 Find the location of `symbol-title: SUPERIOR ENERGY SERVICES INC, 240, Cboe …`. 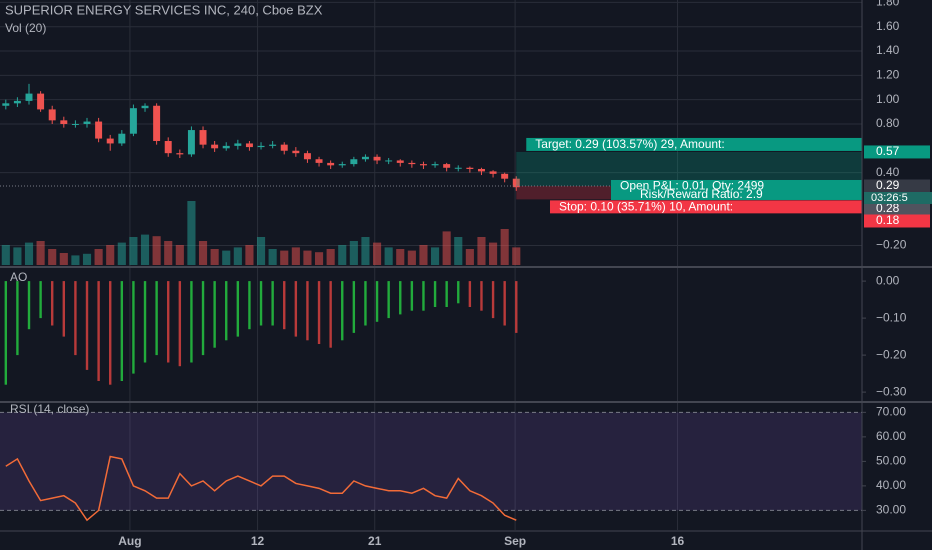

symbol-title: SUPERIOR ENERGY SERVICES INC, 240, Cboe … is located at coordinates (164, 9).